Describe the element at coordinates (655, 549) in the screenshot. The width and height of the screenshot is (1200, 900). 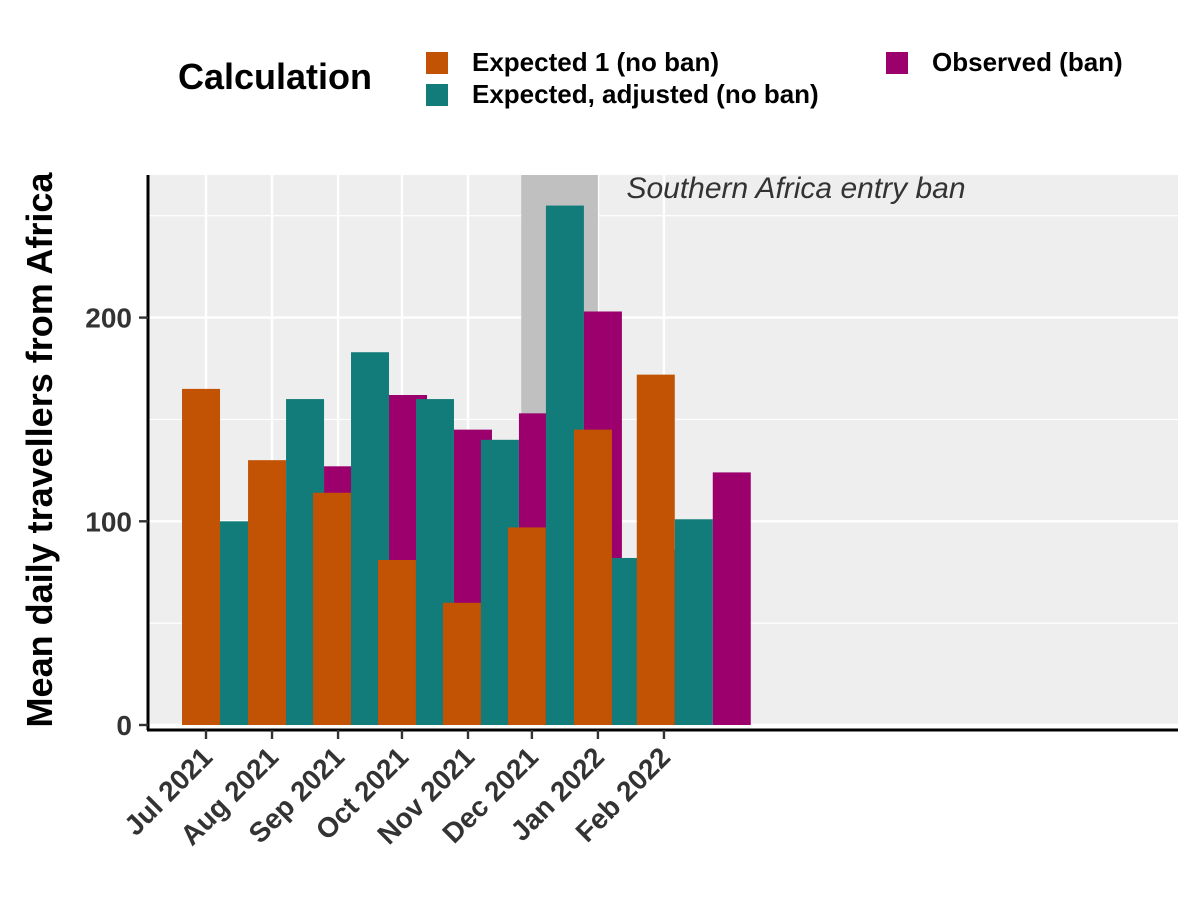
I see `bar-expected-1-no-ban--7` at that location.